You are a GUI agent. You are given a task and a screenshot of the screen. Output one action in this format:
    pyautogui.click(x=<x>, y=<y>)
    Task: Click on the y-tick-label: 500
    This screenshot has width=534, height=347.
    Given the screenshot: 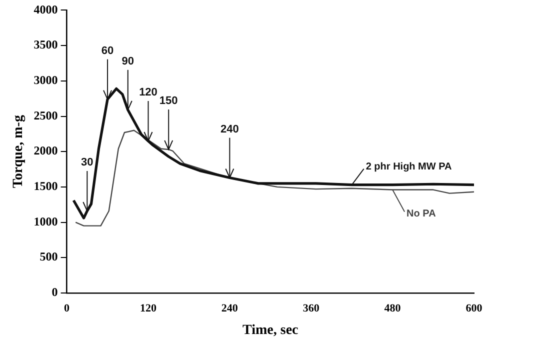 What is the action you would take?
    pyautogui.click(x=49, y=257)
    